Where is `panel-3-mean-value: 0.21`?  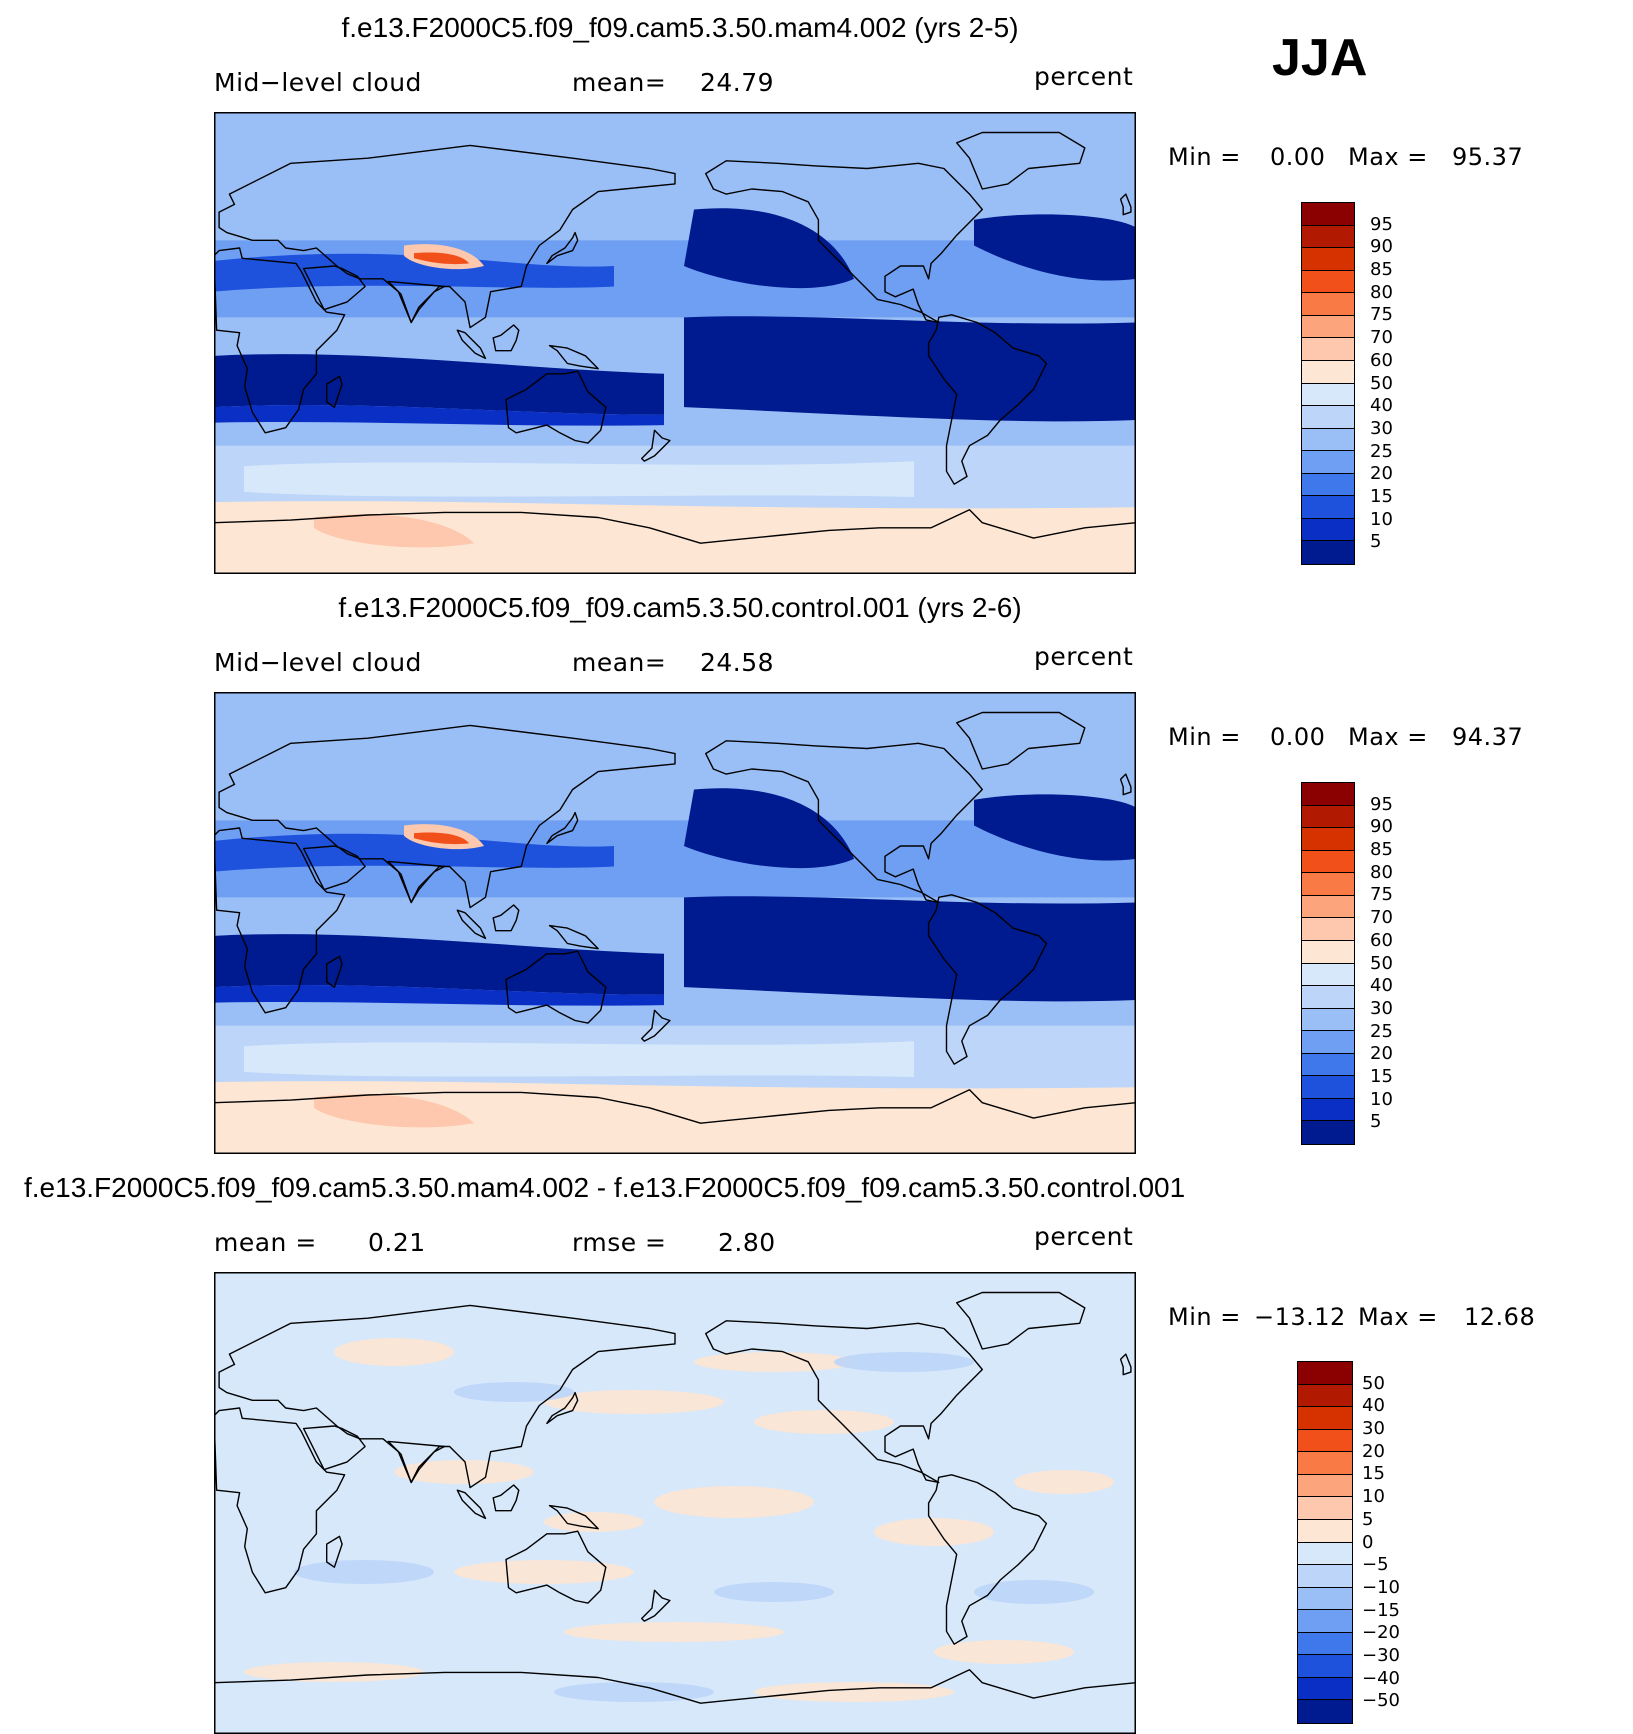
panel-3-mean-value: 0.21 is located at coordinates (397, 1242).